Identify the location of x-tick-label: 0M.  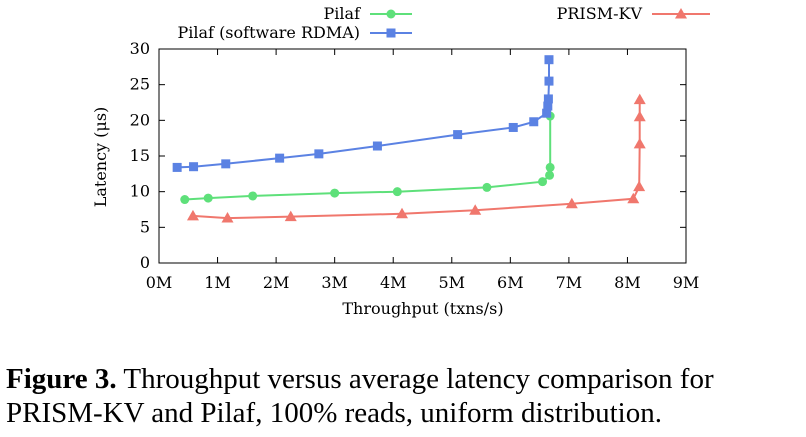
(159, 282).